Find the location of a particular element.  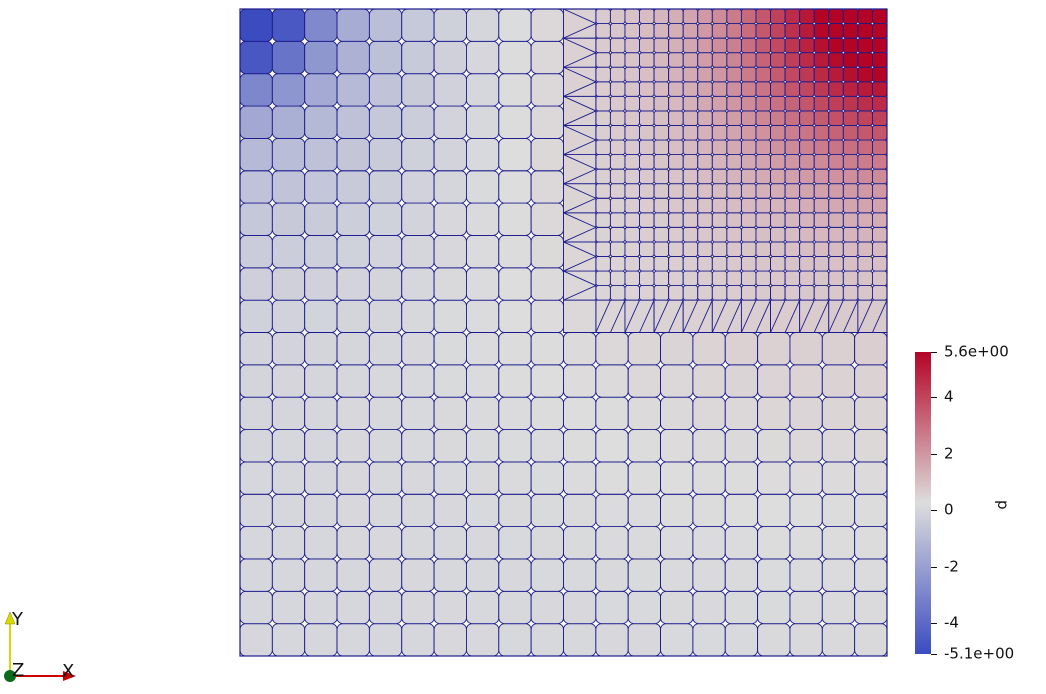

scalar-bar-min-label: -5.1e+00 is located at coordinates (979, 653).